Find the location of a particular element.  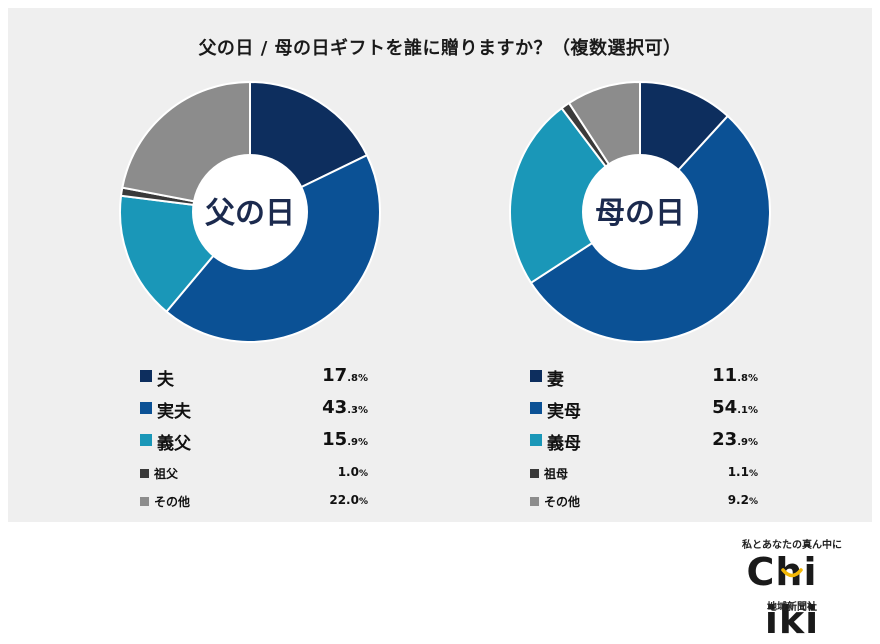

legend-value: 23.9% is located at coordinates (735, 439).